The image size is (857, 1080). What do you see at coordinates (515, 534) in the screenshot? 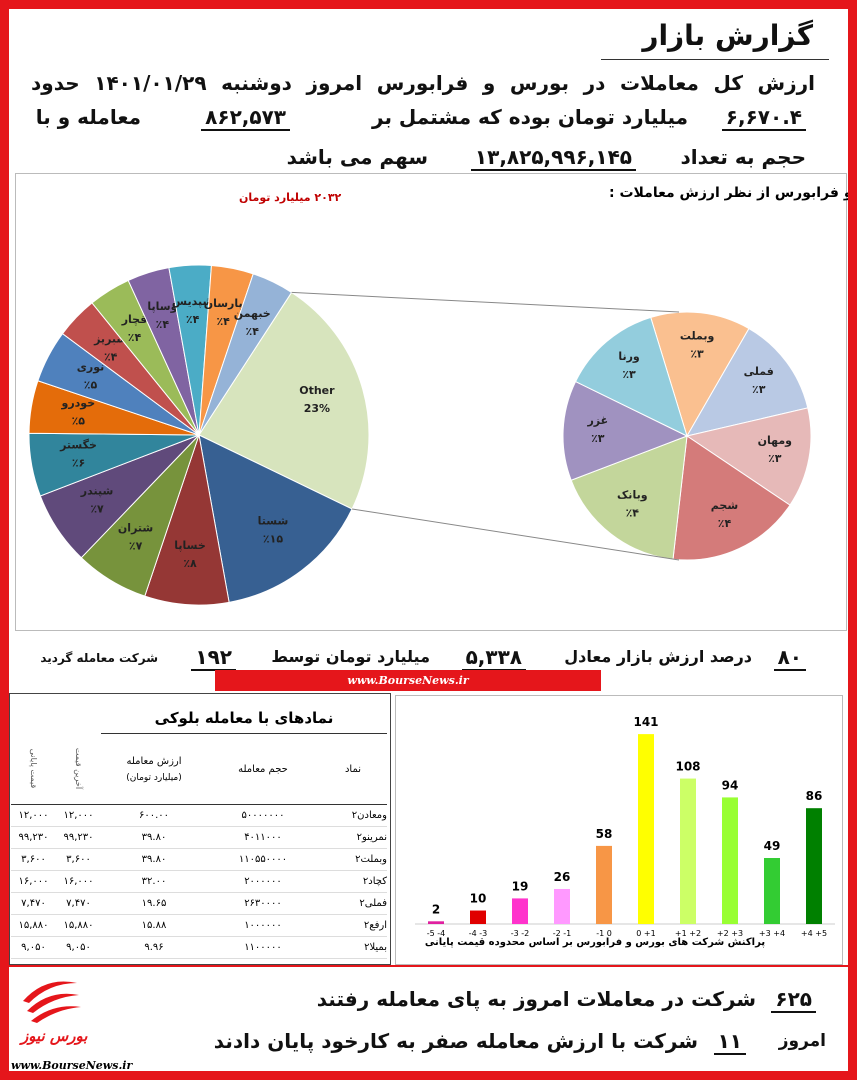
I see `connector` at bounding box center [515, 534].